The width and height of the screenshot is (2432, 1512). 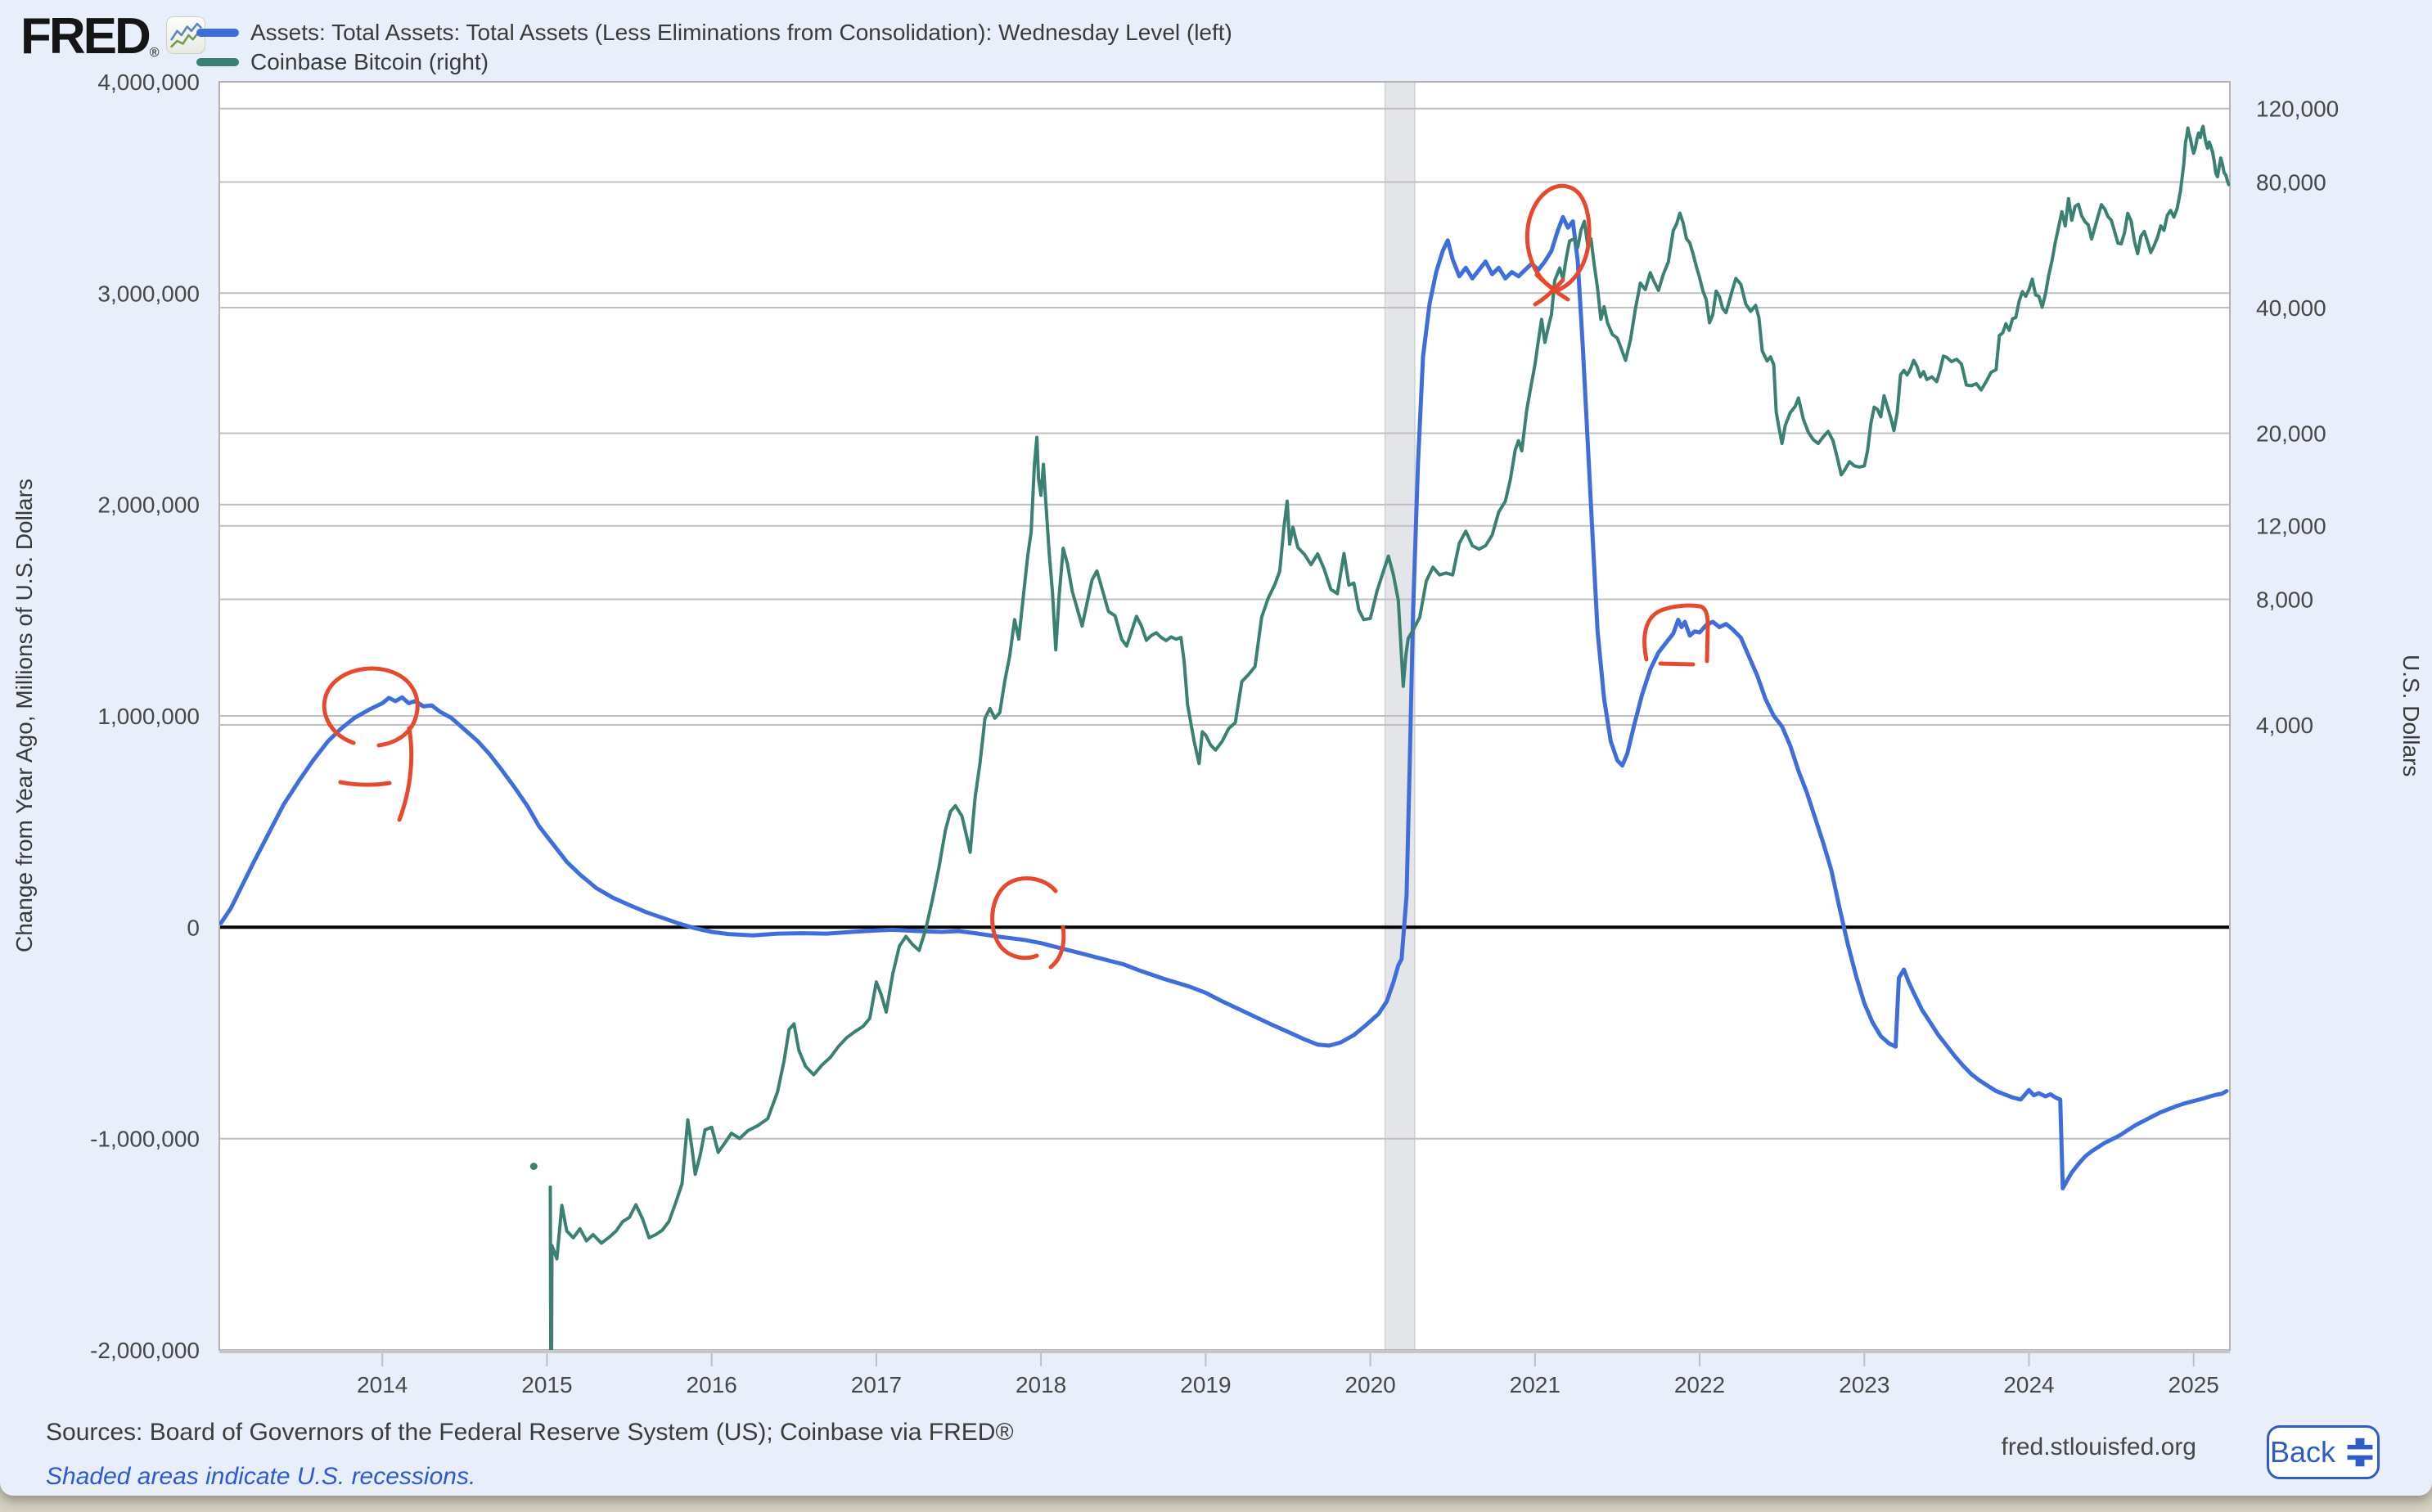 I want to click on svg-text: 2023, so click(x=1864, y=1385).